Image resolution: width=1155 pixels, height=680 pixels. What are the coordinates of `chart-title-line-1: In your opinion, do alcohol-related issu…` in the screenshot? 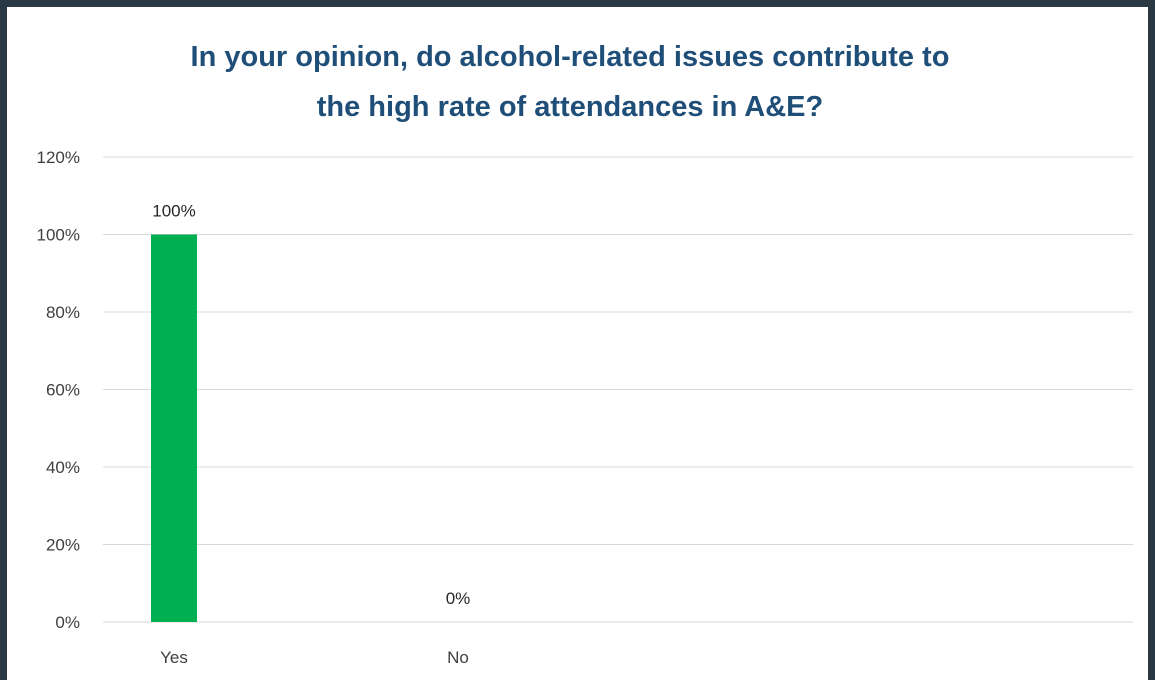 It's located at (570, 57).